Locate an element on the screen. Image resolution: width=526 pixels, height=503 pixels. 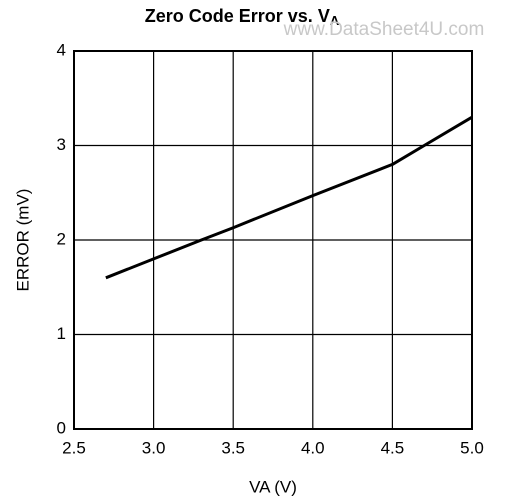
watermark: www.DataSheet4U.com is located at coordinates (384, 29).